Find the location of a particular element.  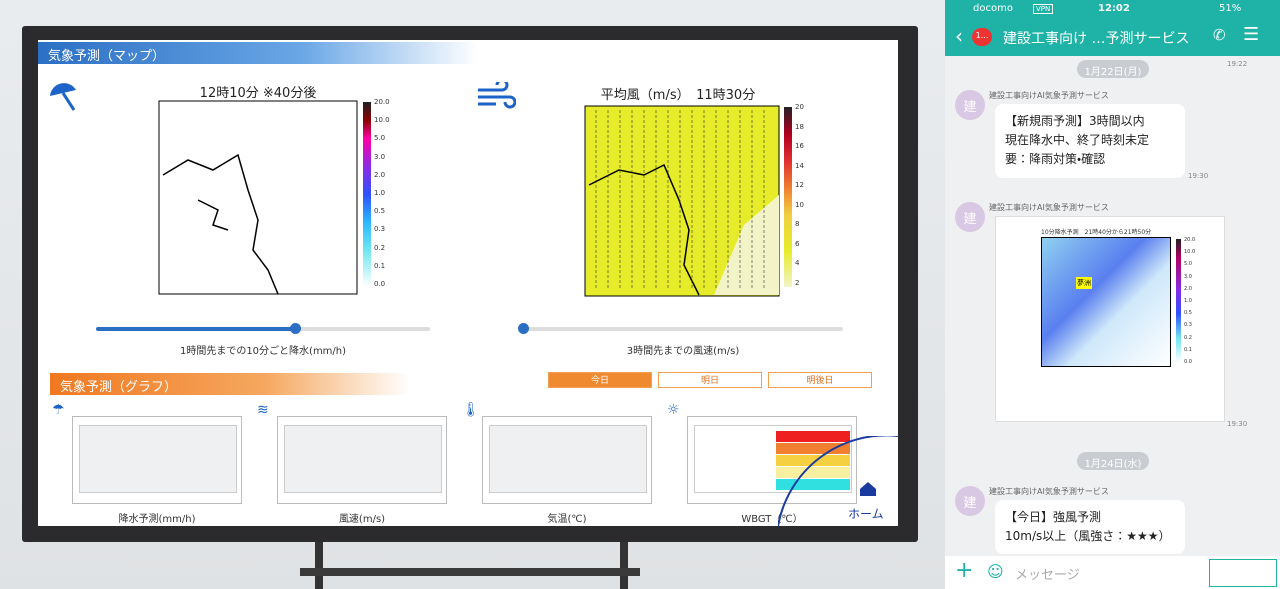

carrier: docomo is located at coordinates (993, 8).